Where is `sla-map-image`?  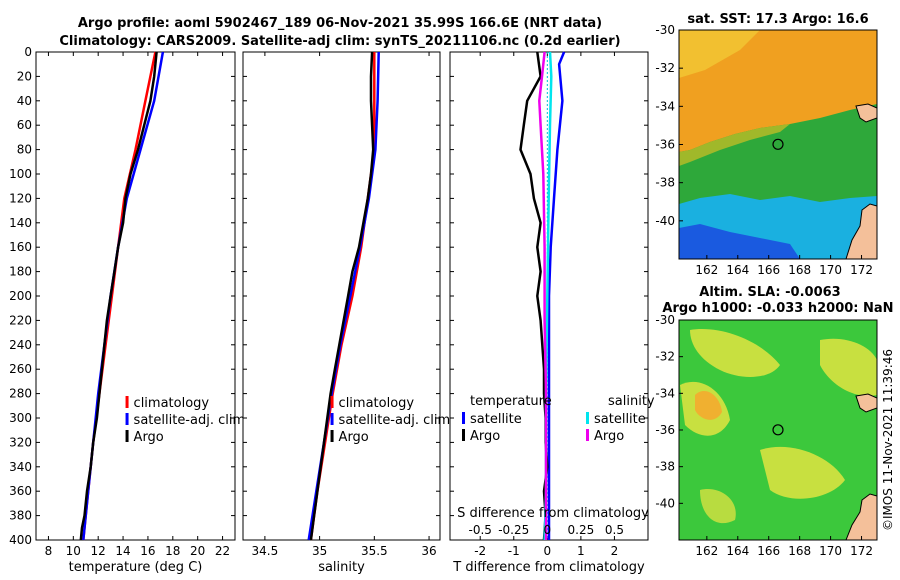 sla-map-image is located at coordinates (778, 430).